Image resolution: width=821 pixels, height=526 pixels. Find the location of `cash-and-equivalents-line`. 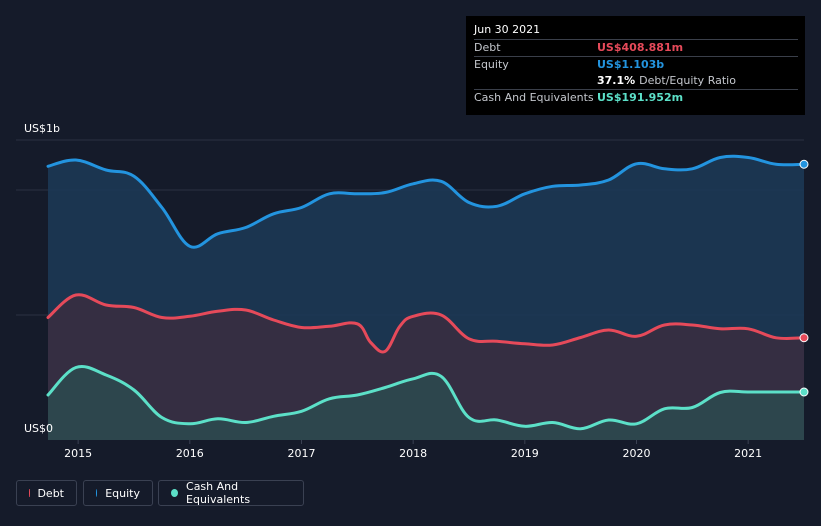

cash-and-equivalents-line is located at coordinates (426, 398).